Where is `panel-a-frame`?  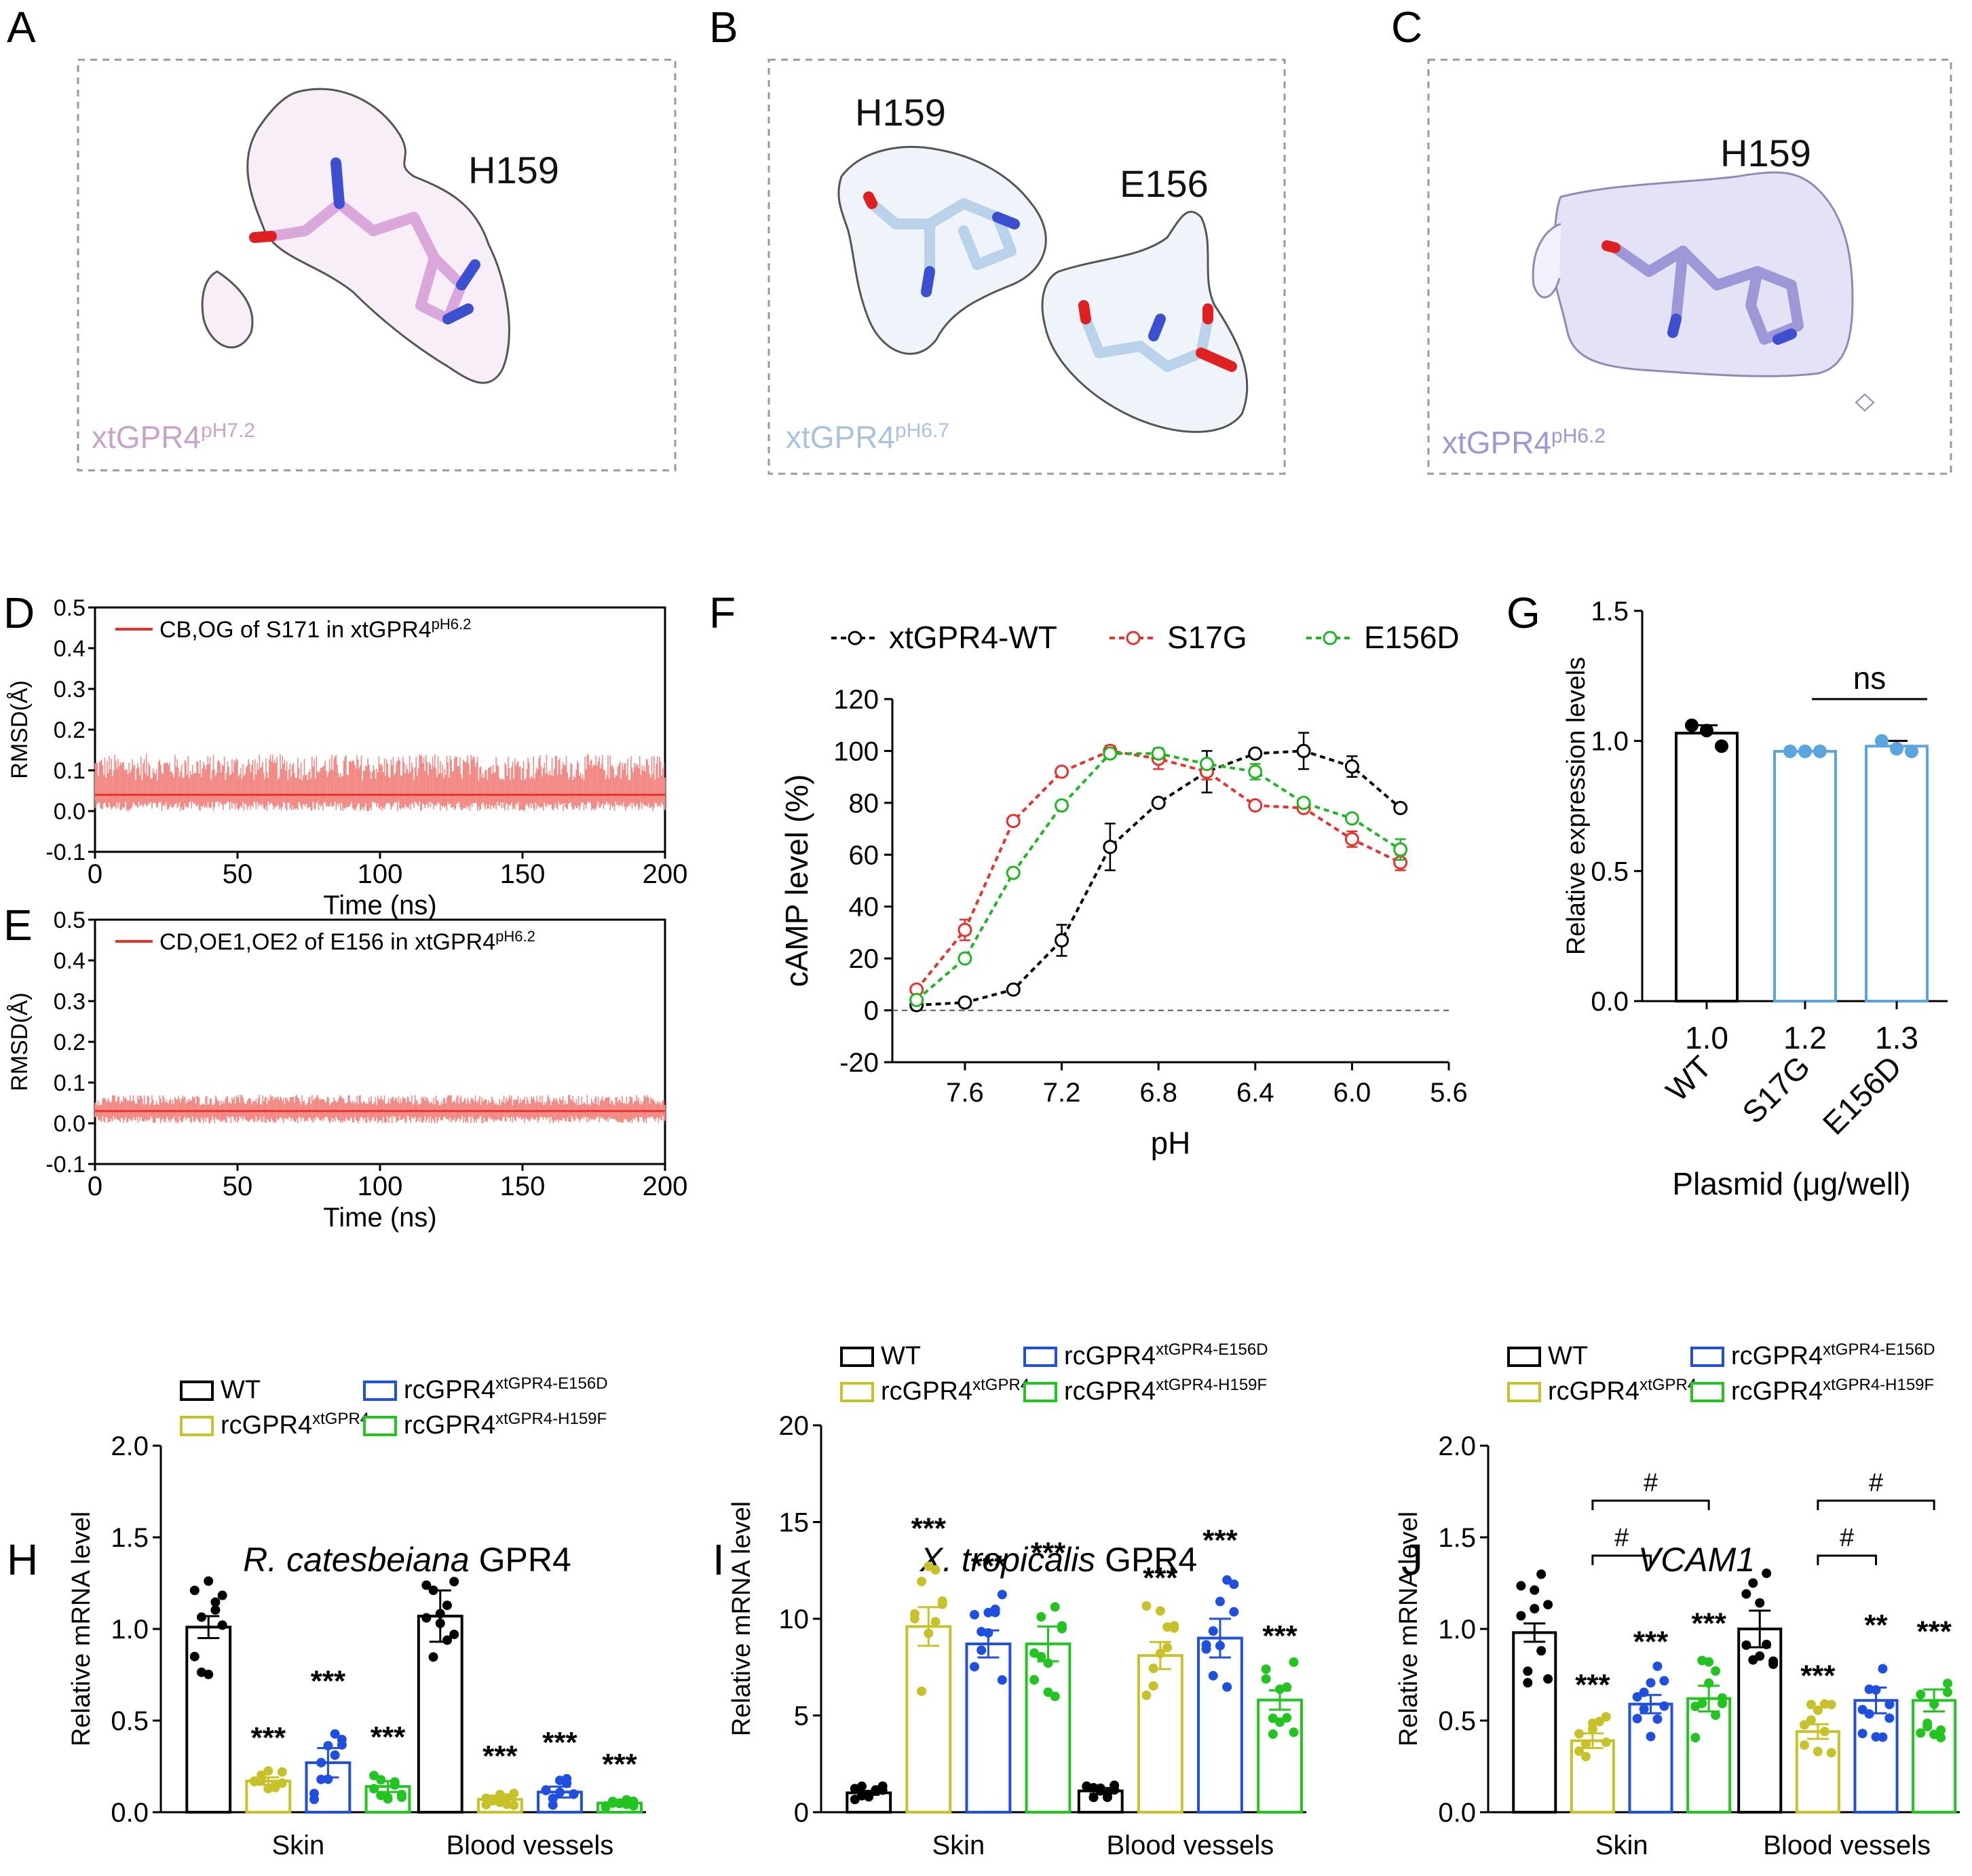 panel-a-frame is located at coordinates (377, 265).